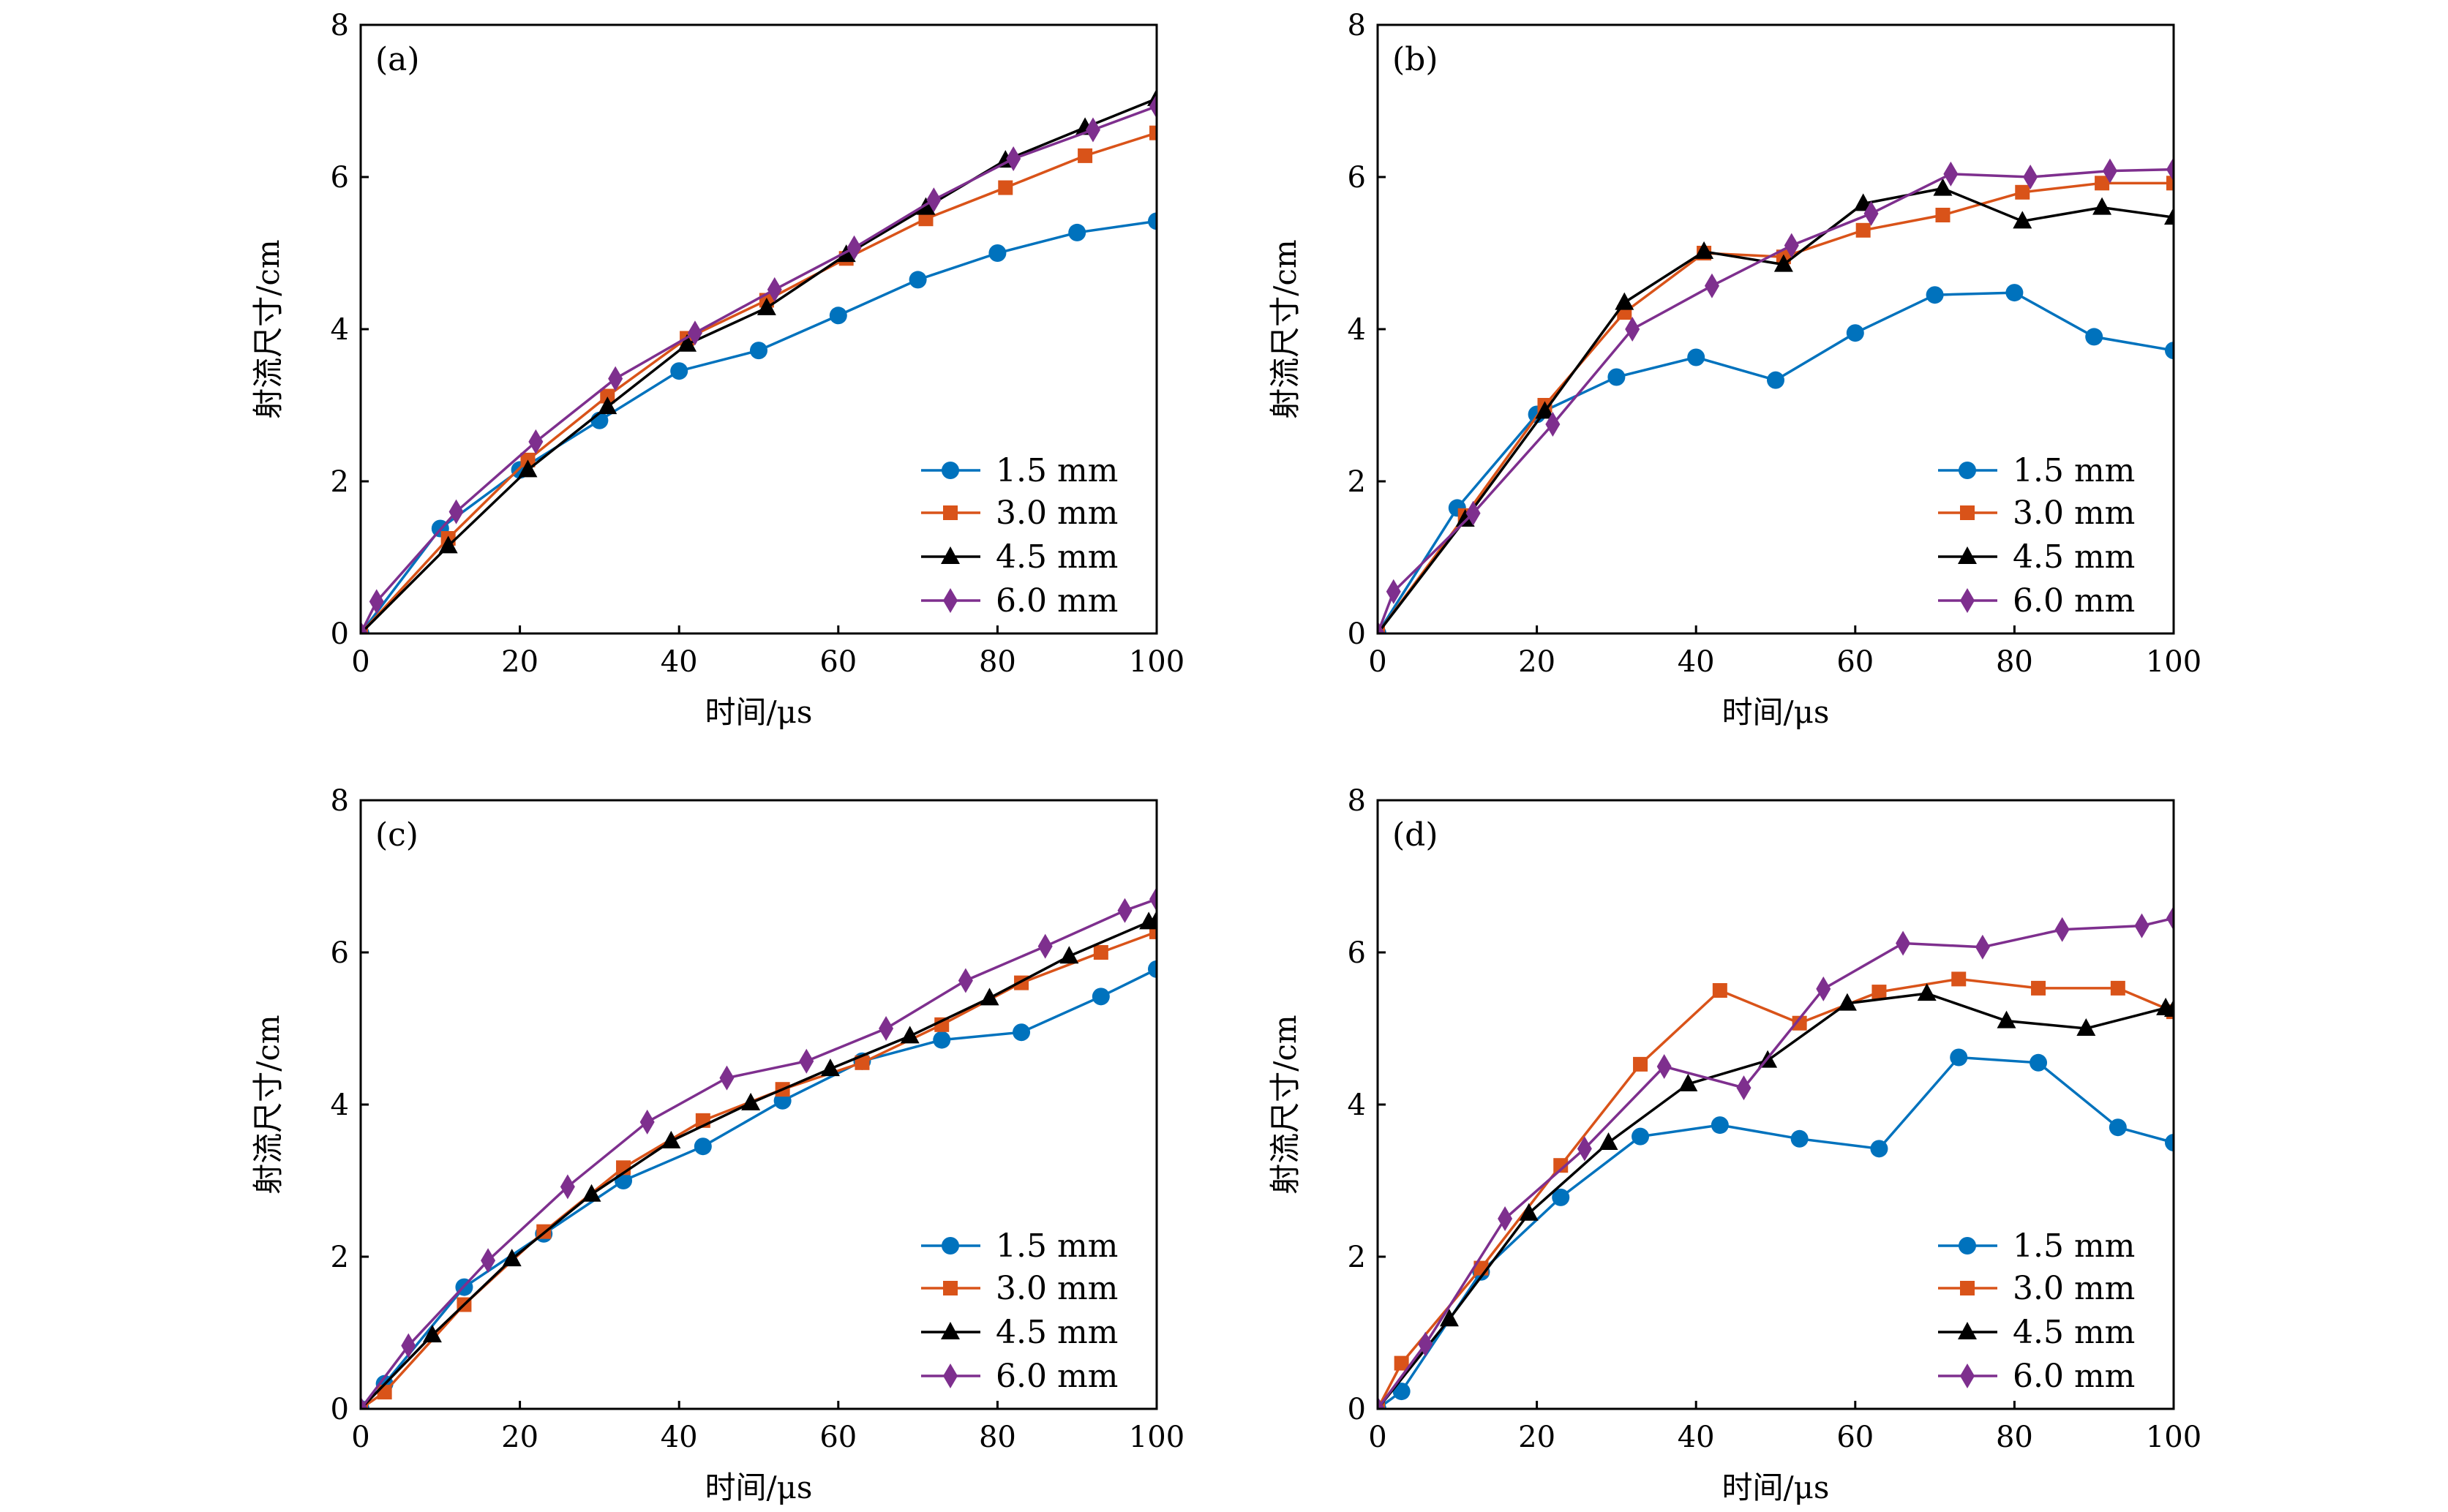 This screenshot has height=1512, width=2448. I want to click on legend-item: 1.5 mm, so click(1019, 471).